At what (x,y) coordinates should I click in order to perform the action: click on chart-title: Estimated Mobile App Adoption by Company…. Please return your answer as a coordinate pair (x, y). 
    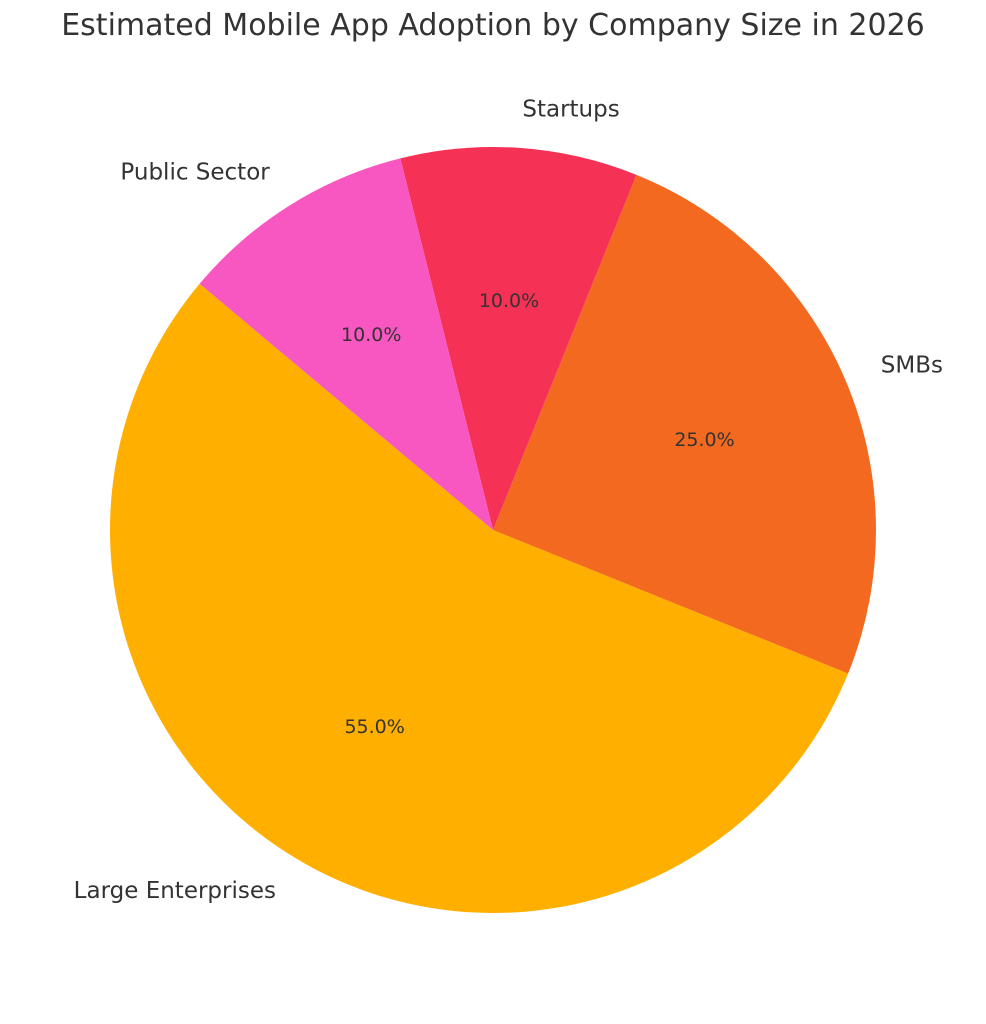
    Looking at the image, I should click on (493, 25).